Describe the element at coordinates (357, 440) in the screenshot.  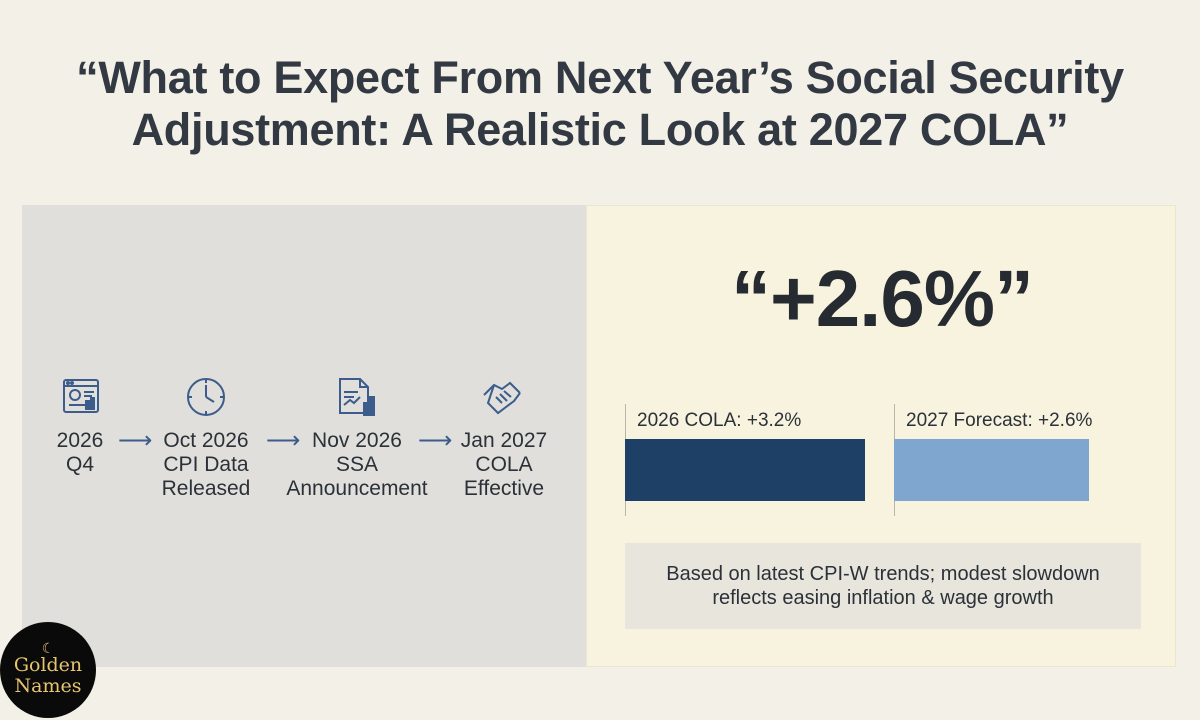
I see `timeline-step-3-line-1: Nov 2026` at that location.